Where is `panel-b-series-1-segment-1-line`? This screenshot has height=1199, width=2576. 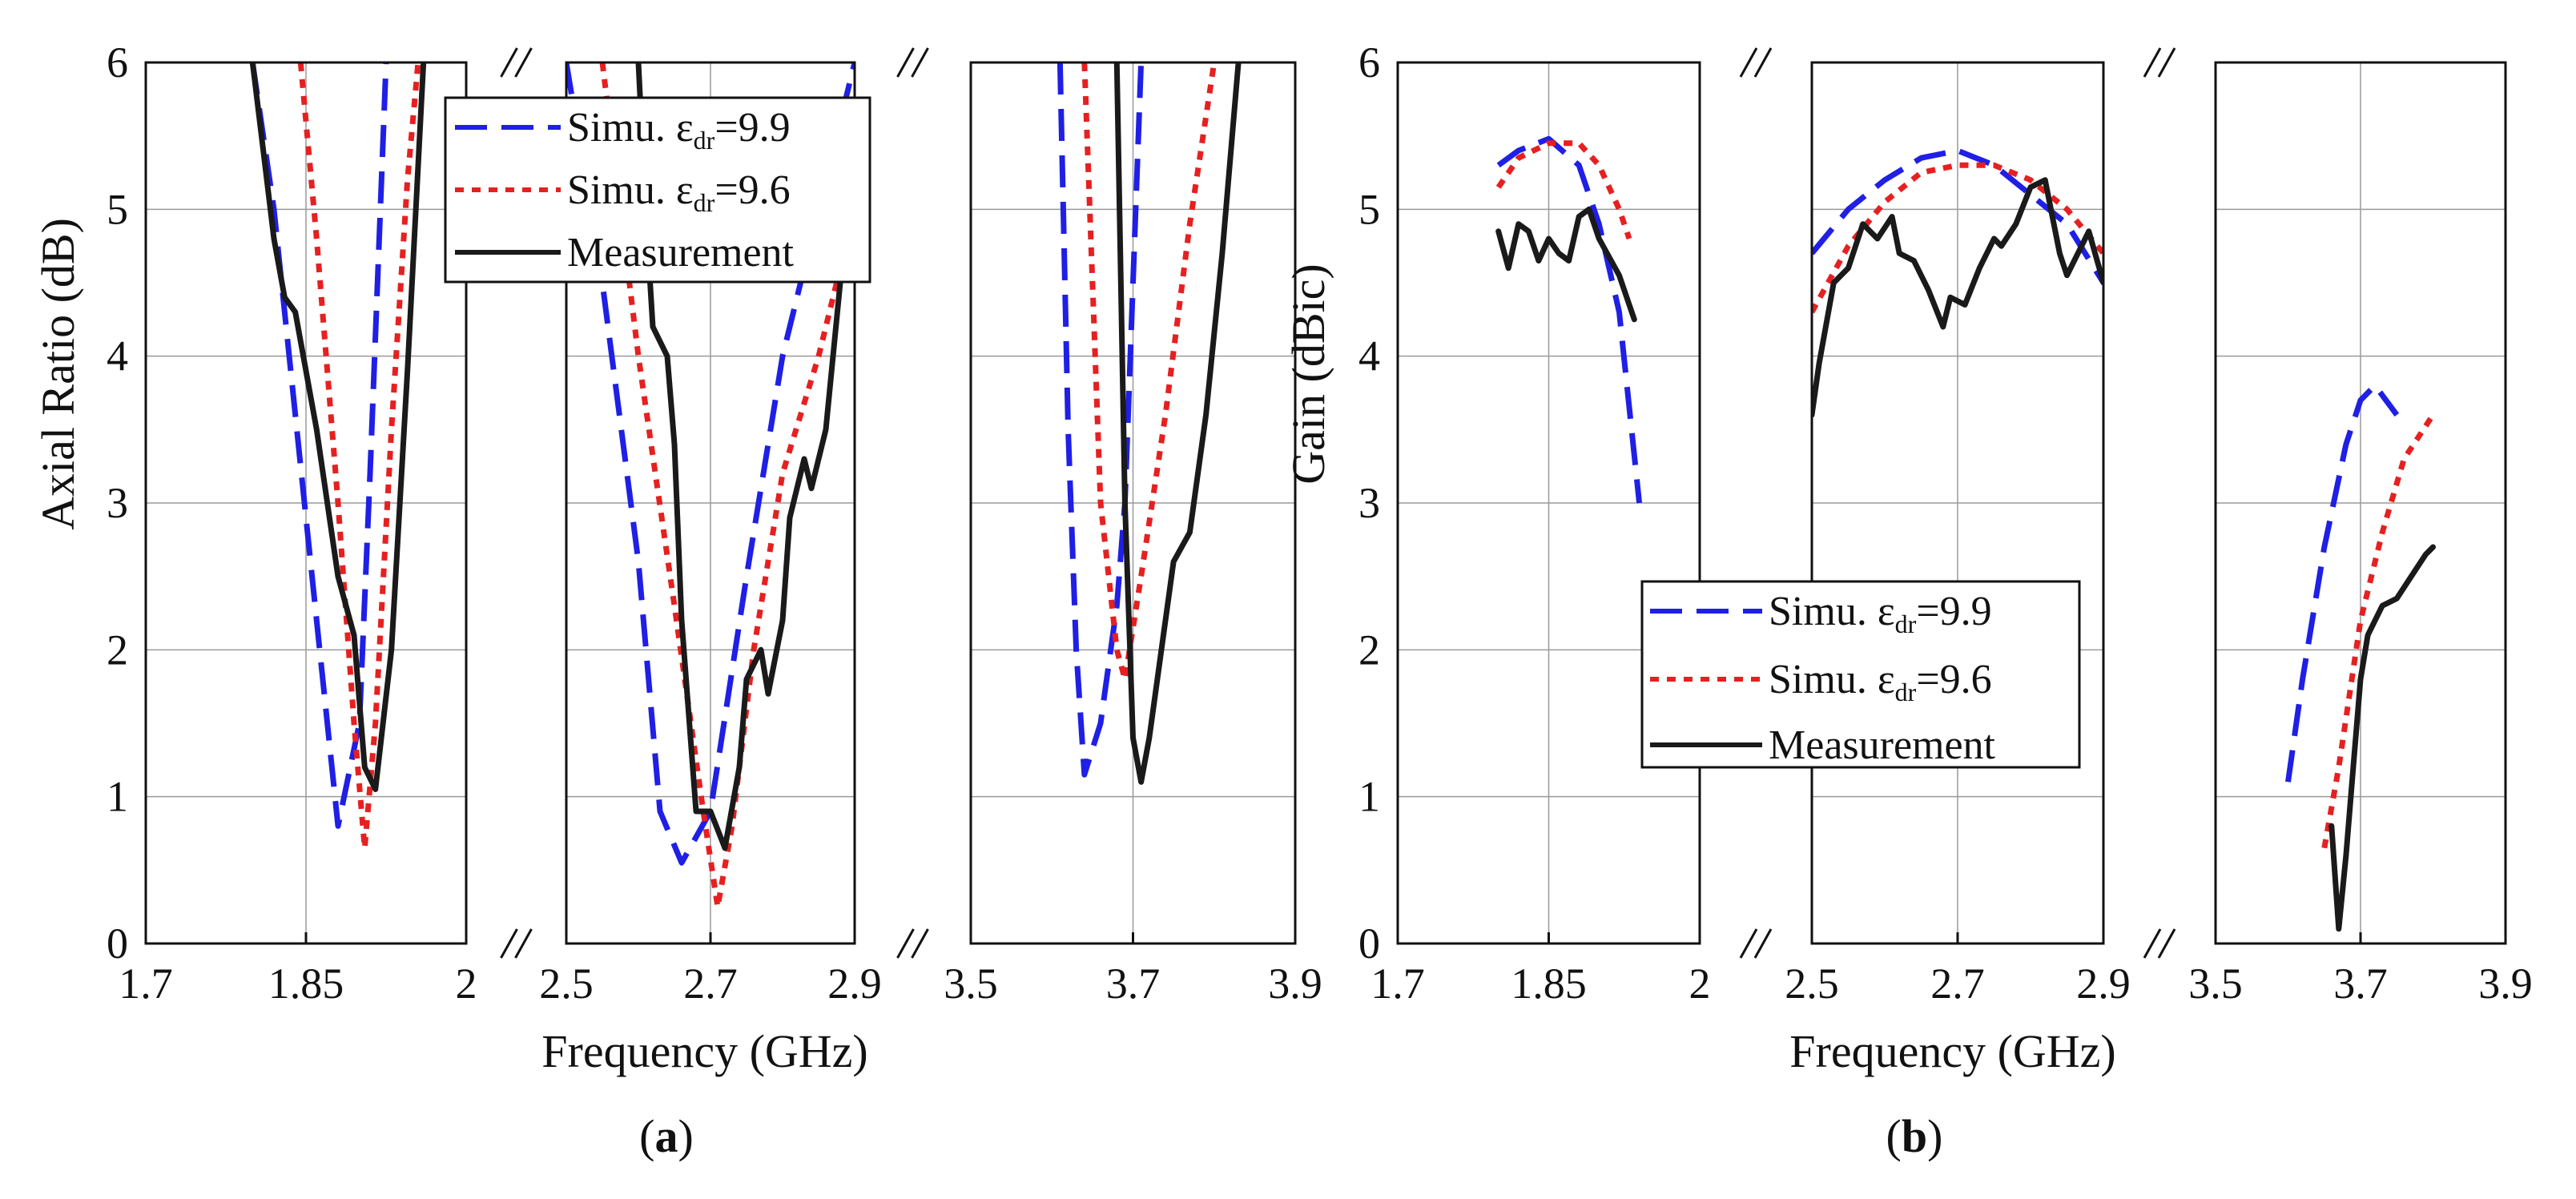 panel-b-series-1-segment-1-line is located at coordinates (1957, 238).